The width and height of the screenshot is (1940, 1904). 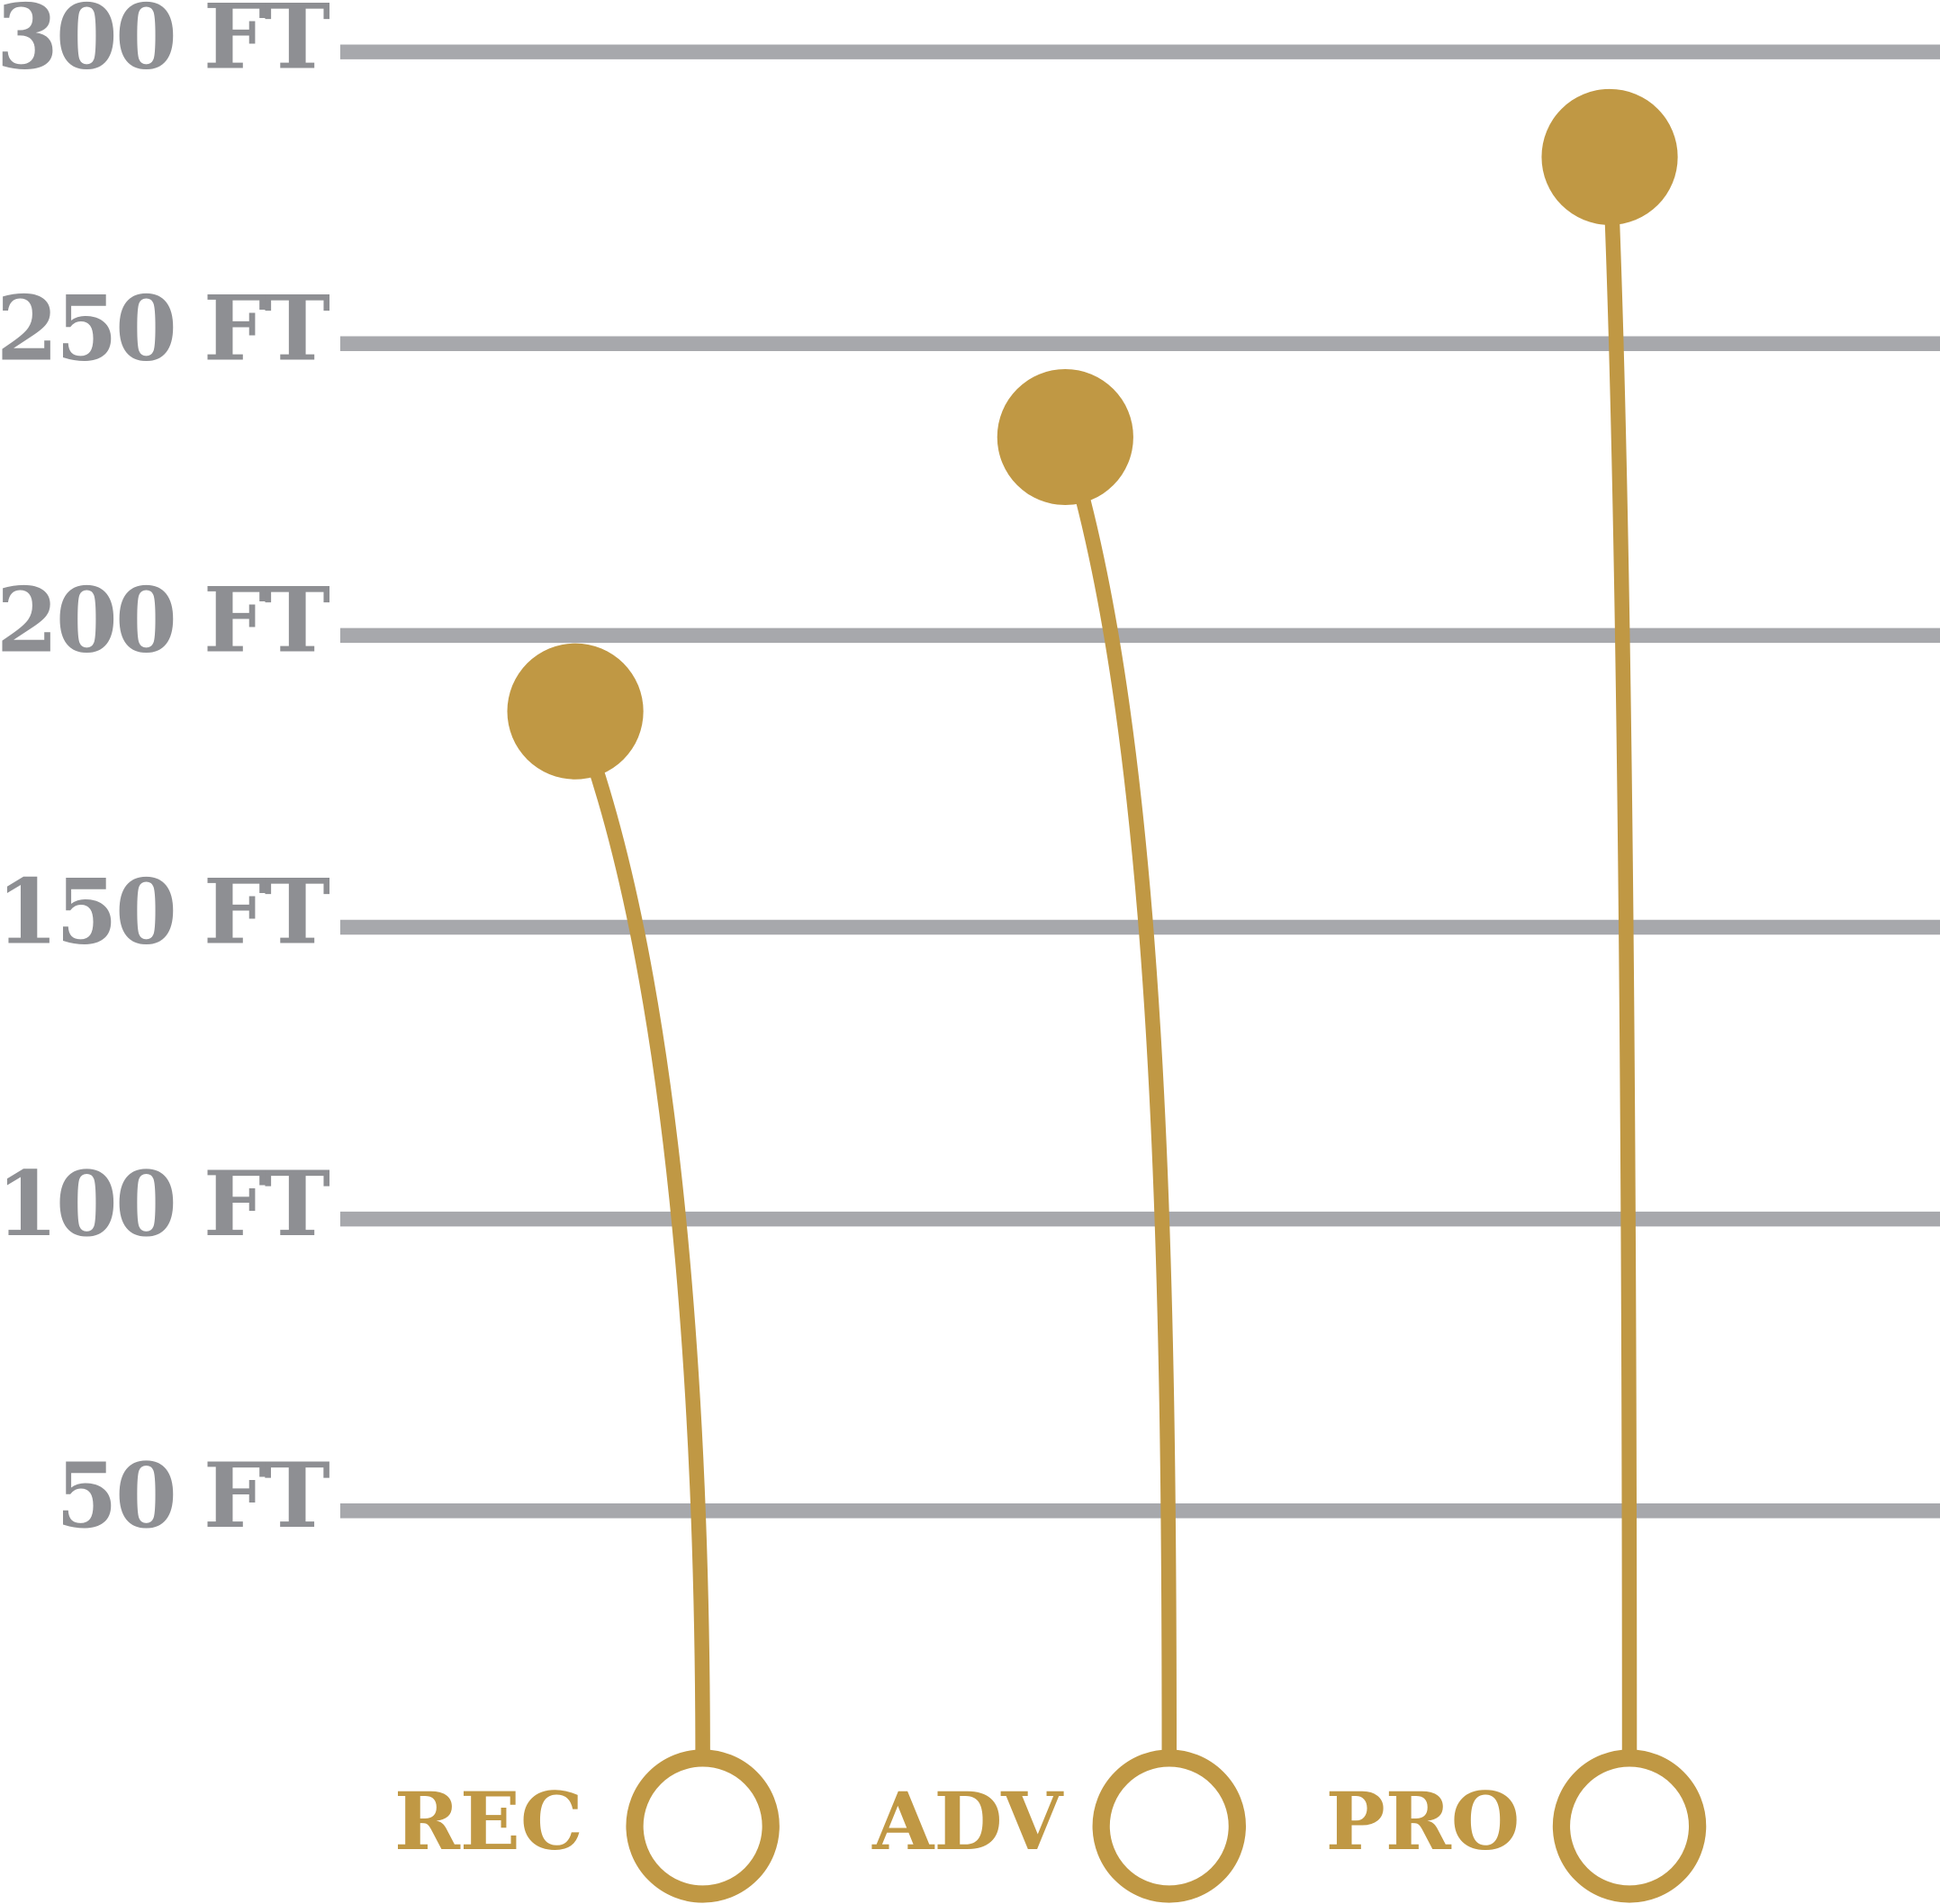 What do you see at coordinates (193, 1496) in the screenshot?
I see `y-tick-label: 50 FT` at bounding box center [193, 1496].